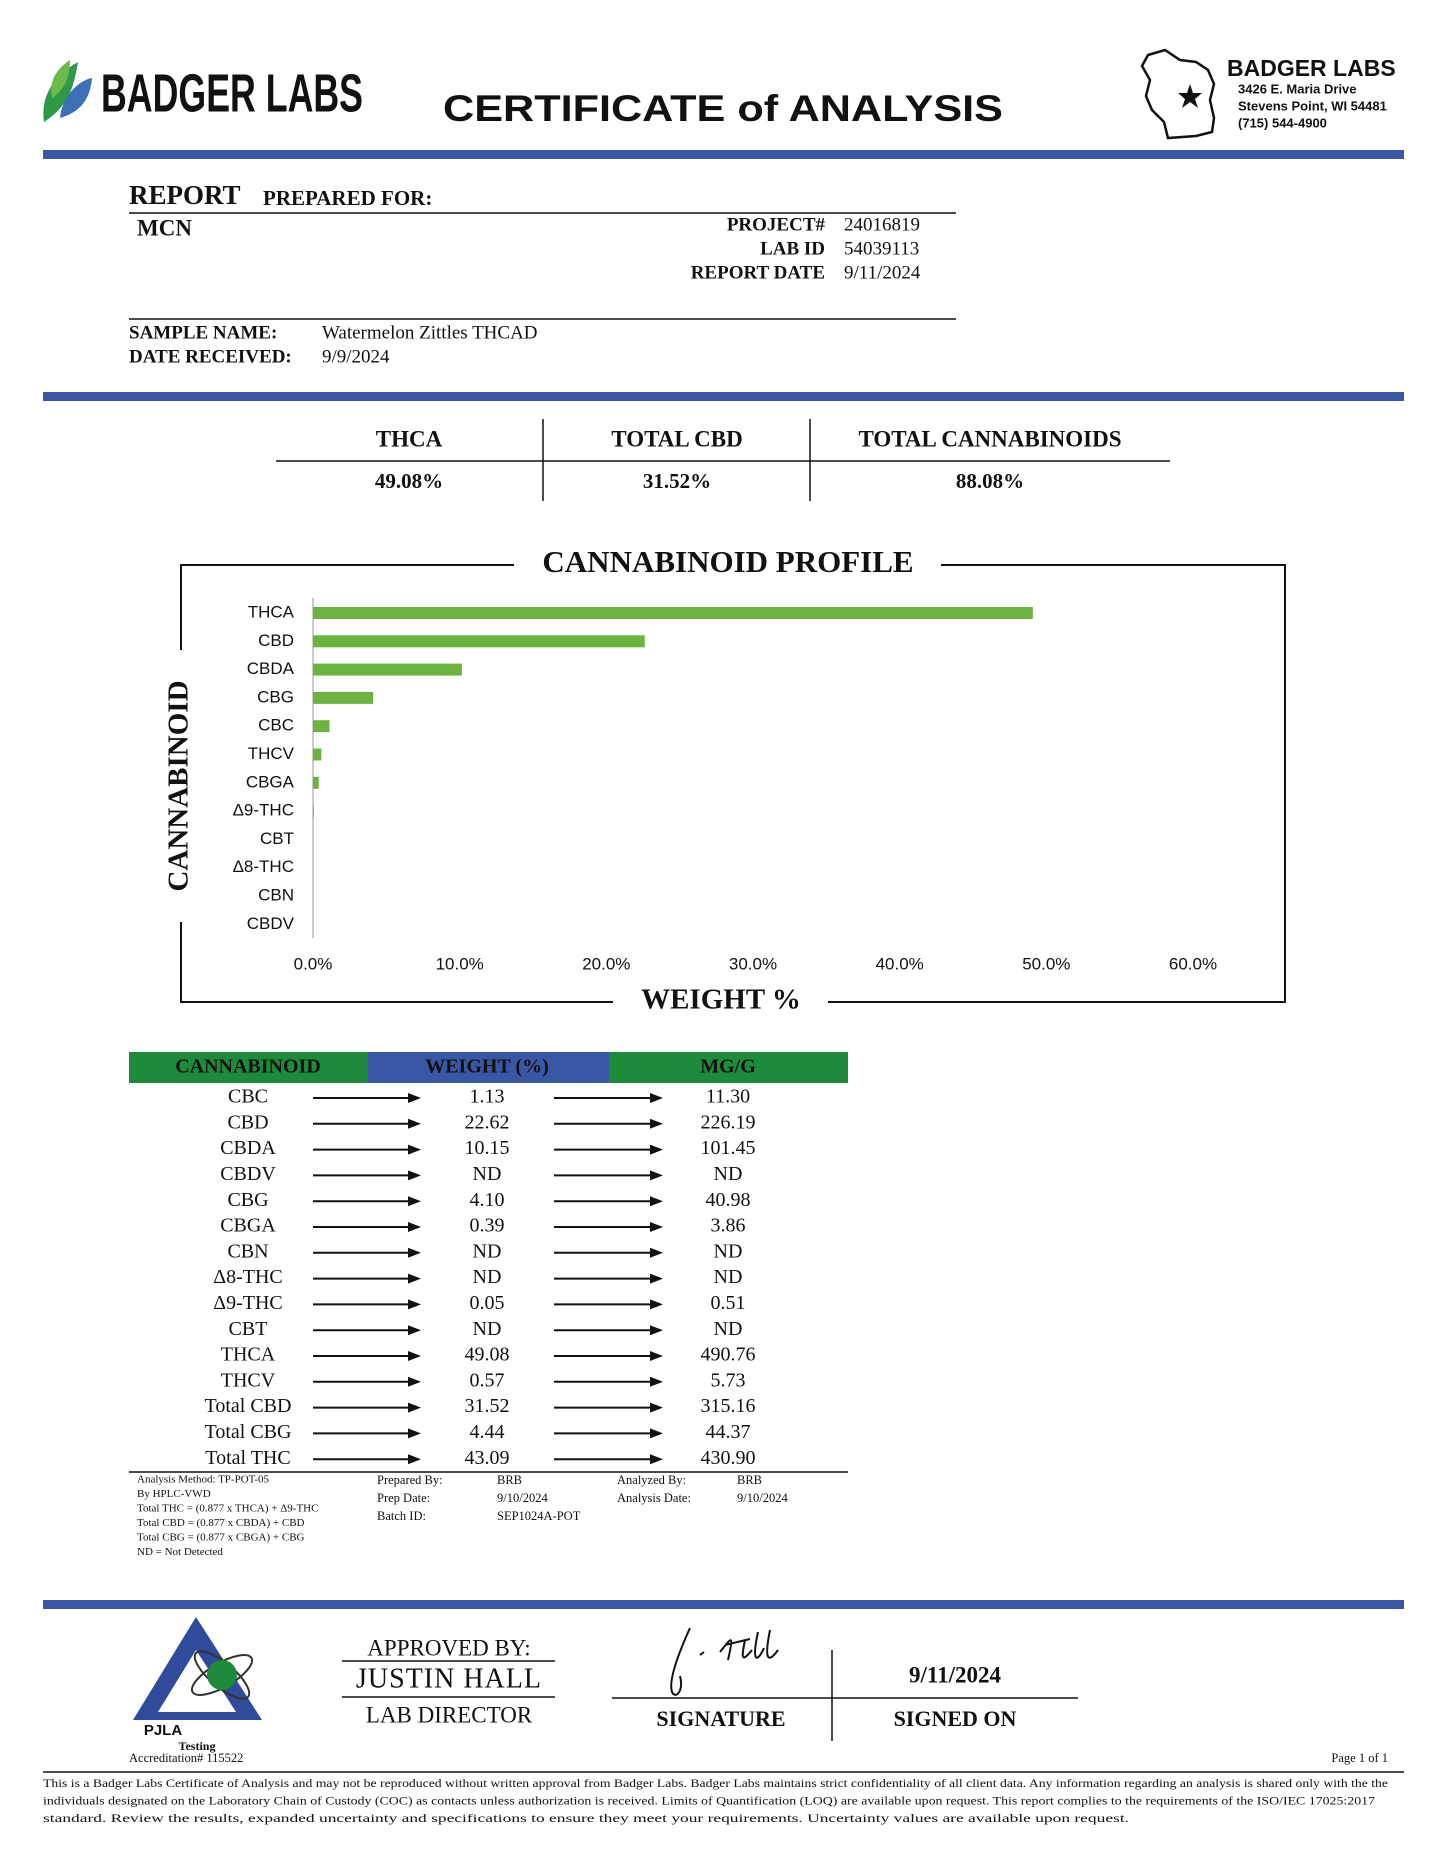 The image size is (1445, 1868). What do you see at coordinates (203, 332) in the screenshot?
I see `field-label: SAMPLE NAME:` at bounding box center [203, 332].